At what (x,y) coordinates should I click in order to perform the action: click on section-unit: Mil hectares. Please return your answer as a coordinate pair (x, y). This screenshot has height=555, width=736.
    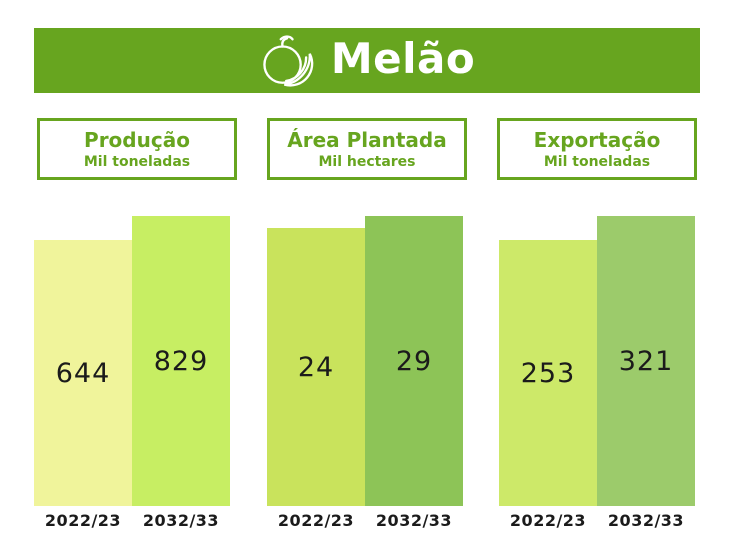
    Looking at the image, I should click on (367, 162).